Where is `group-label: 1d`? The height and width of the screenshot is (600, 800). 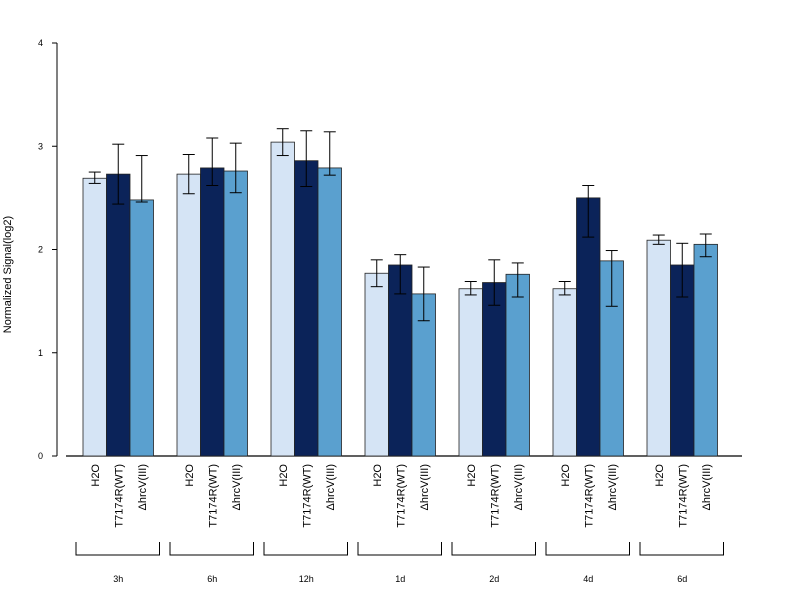
group-label: 1d is located at coordinates (400, 579).